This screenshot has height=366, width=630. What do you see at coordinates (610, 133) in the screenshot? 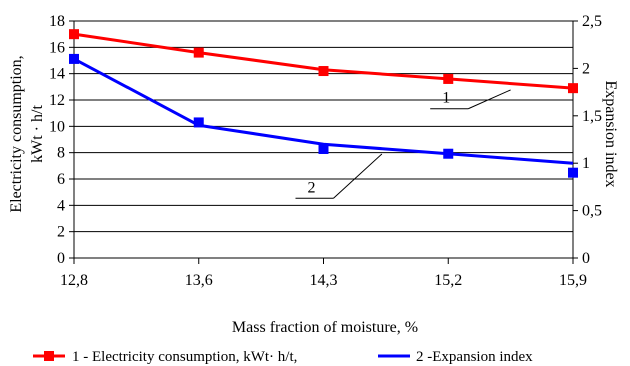
I see `y-axis-right-title: Expansion index` at bounding box center [610, 133].